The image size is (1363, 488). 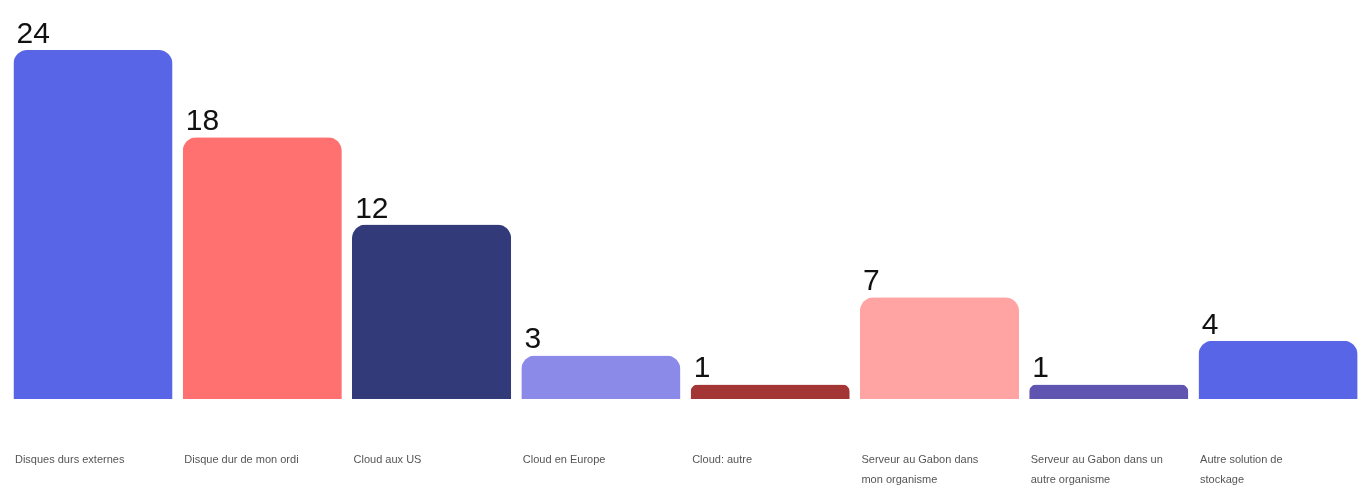 I want to click on x-tick-label: Disques durs externes, so click(x=69, y=458).